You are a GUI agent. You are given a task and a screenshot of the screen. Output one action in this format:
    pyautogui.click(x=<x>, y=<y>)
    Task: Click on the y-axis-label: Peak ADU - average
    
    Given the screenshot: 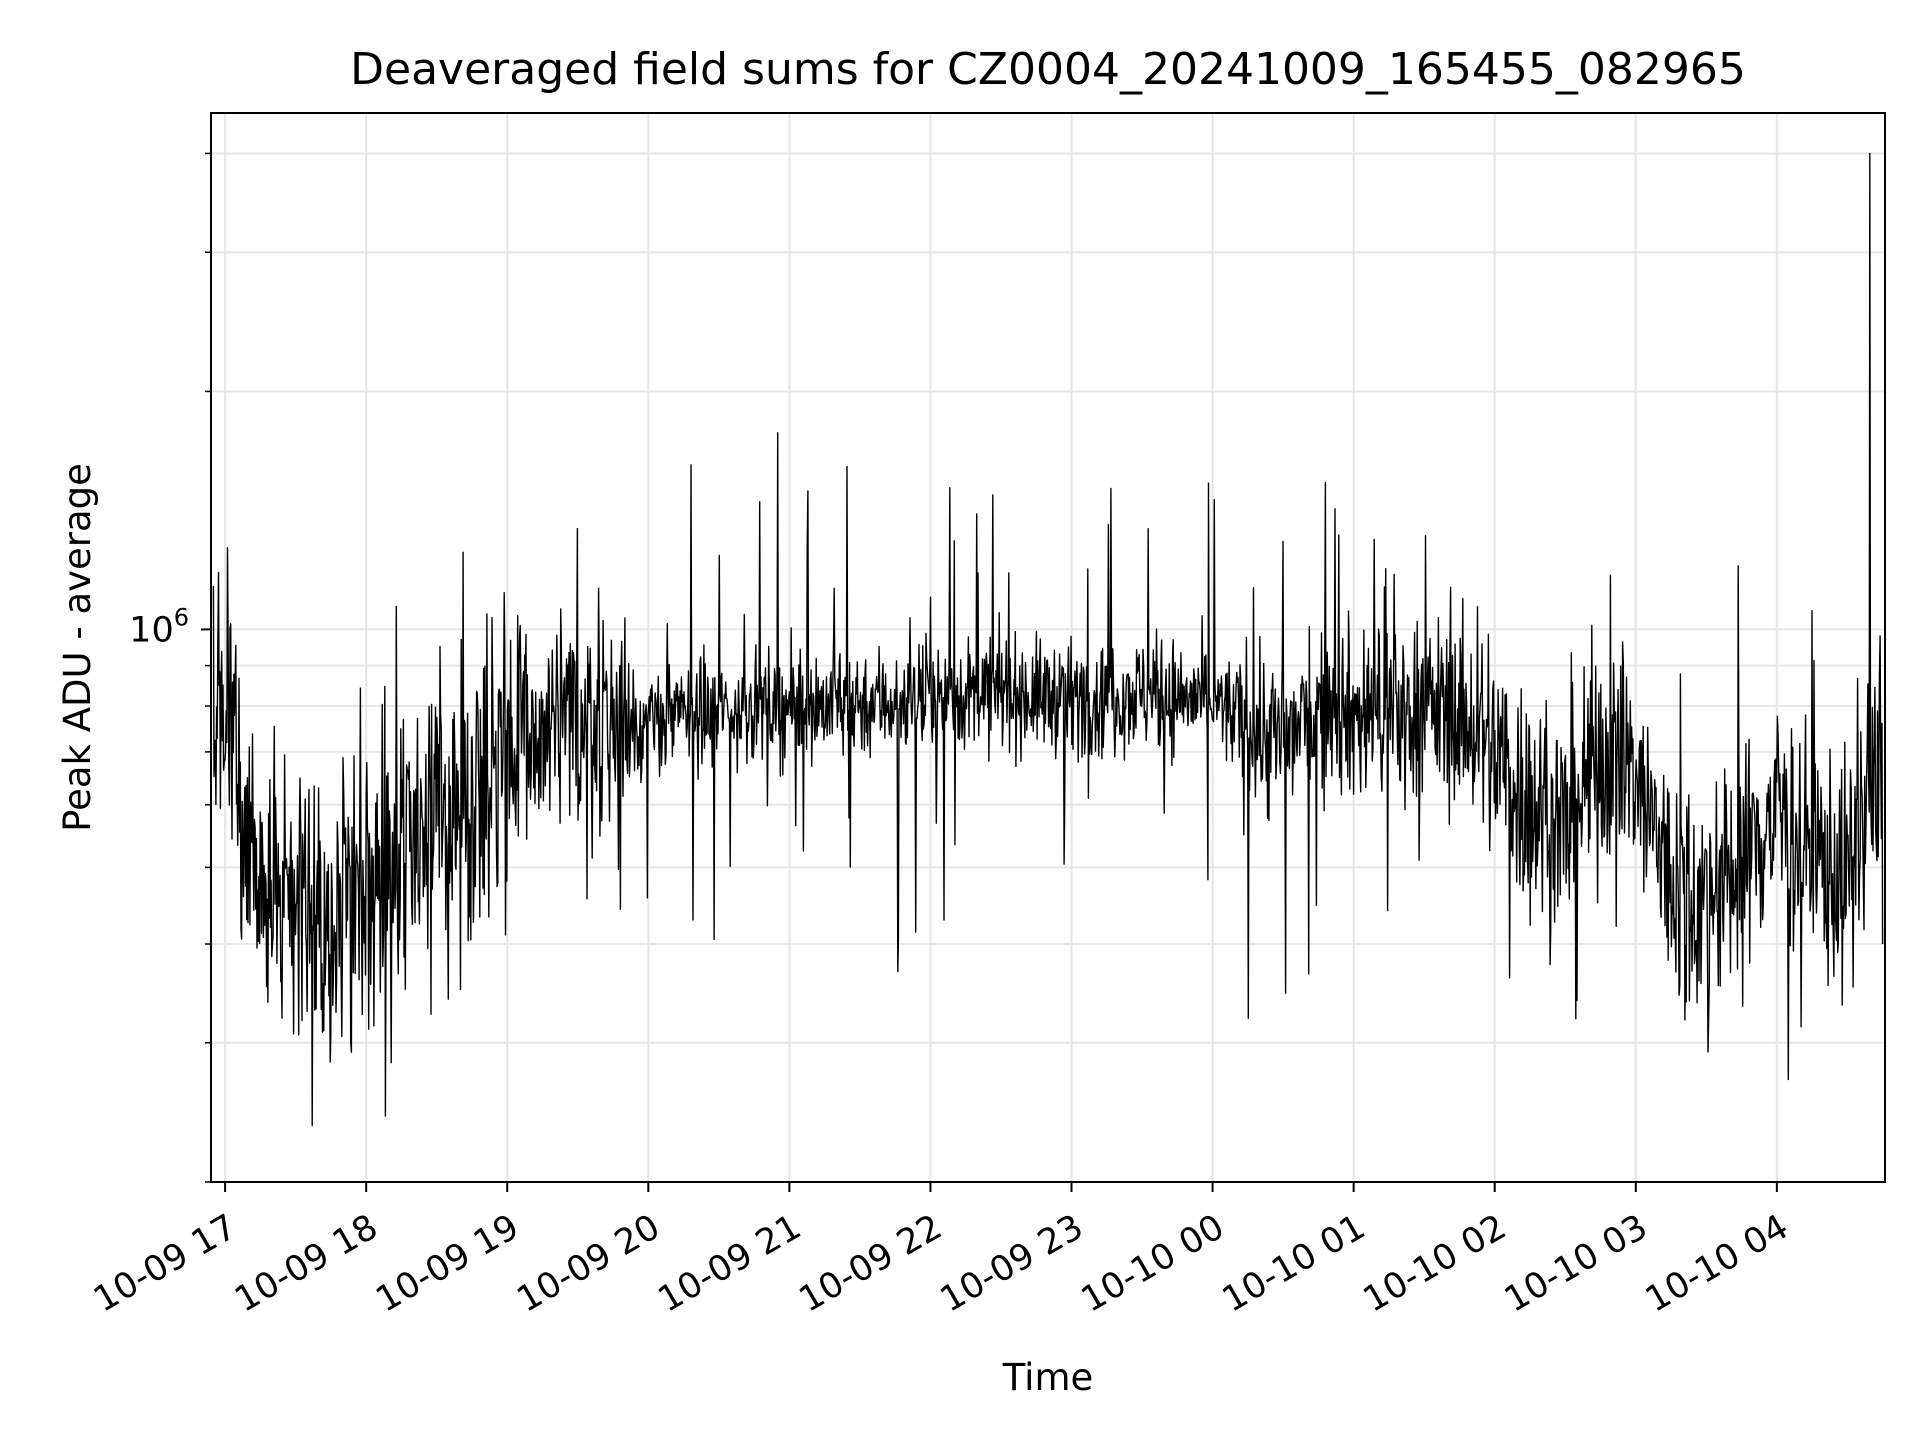 What is the action you would take?
    pyautogui.click(x=77, y=647)
    